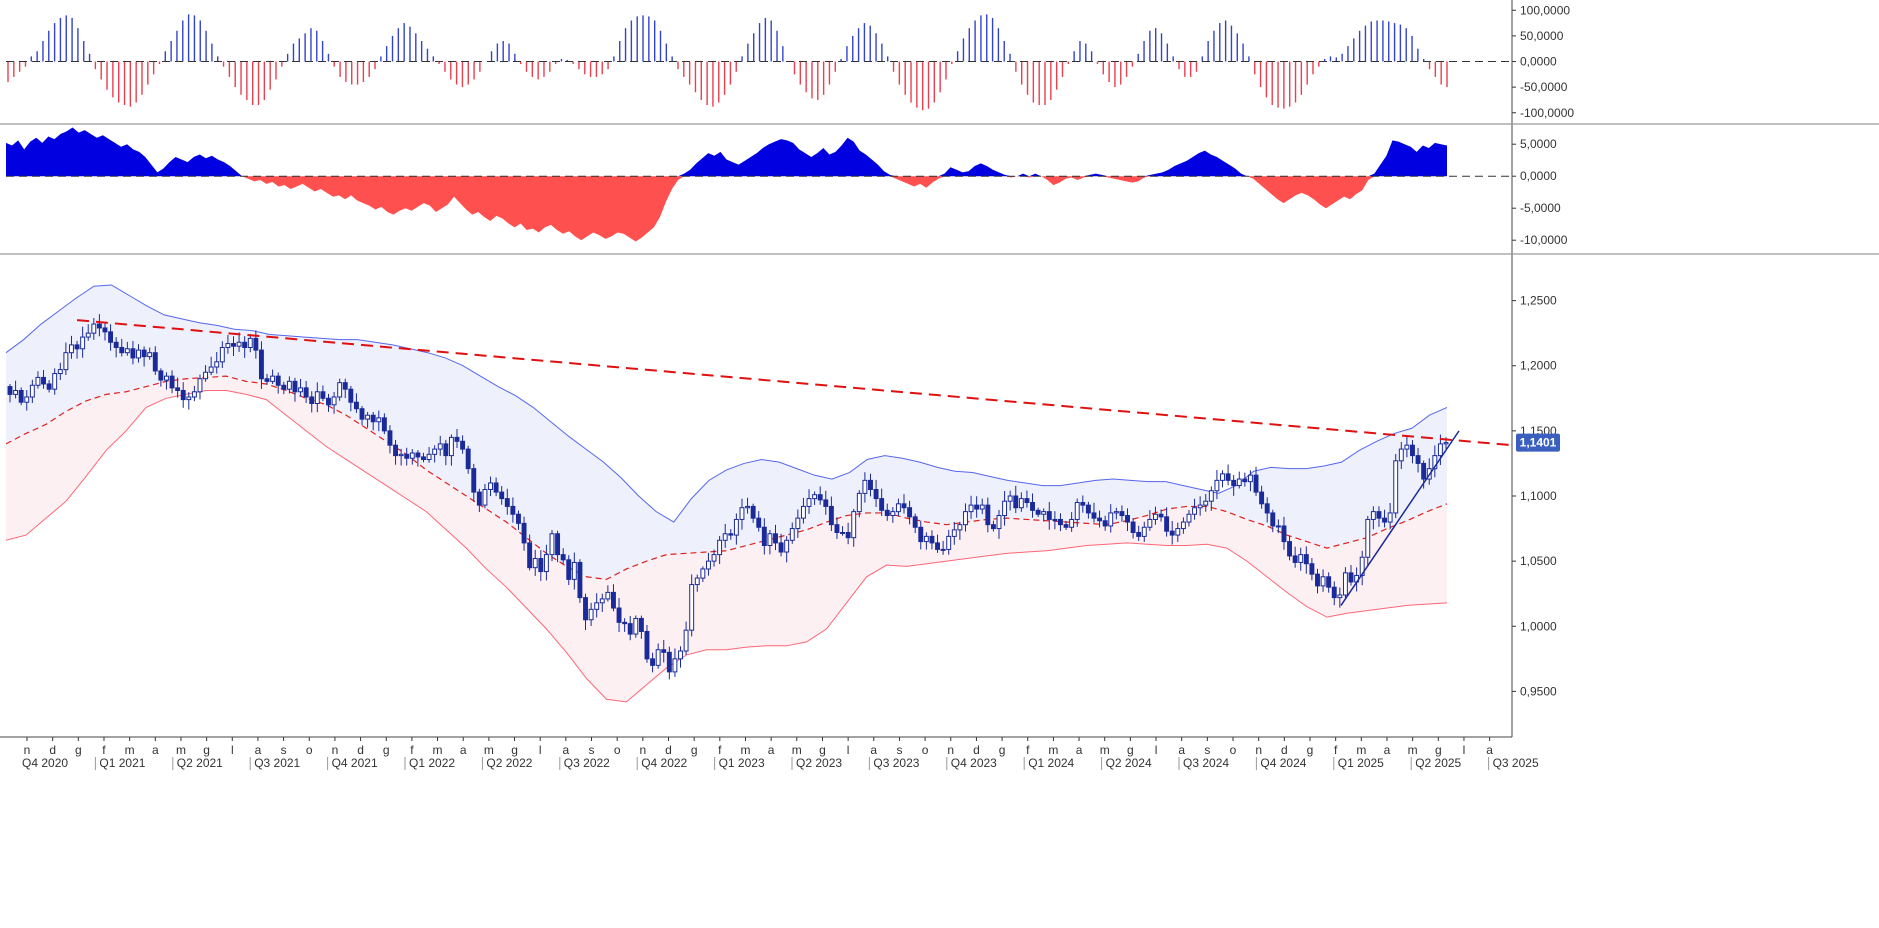 This screenshot has width=1879, height=928. Describe the element at coordinates (1545, 10) in the screenshot. I see `y-tick-label: 100,0000` at that location.